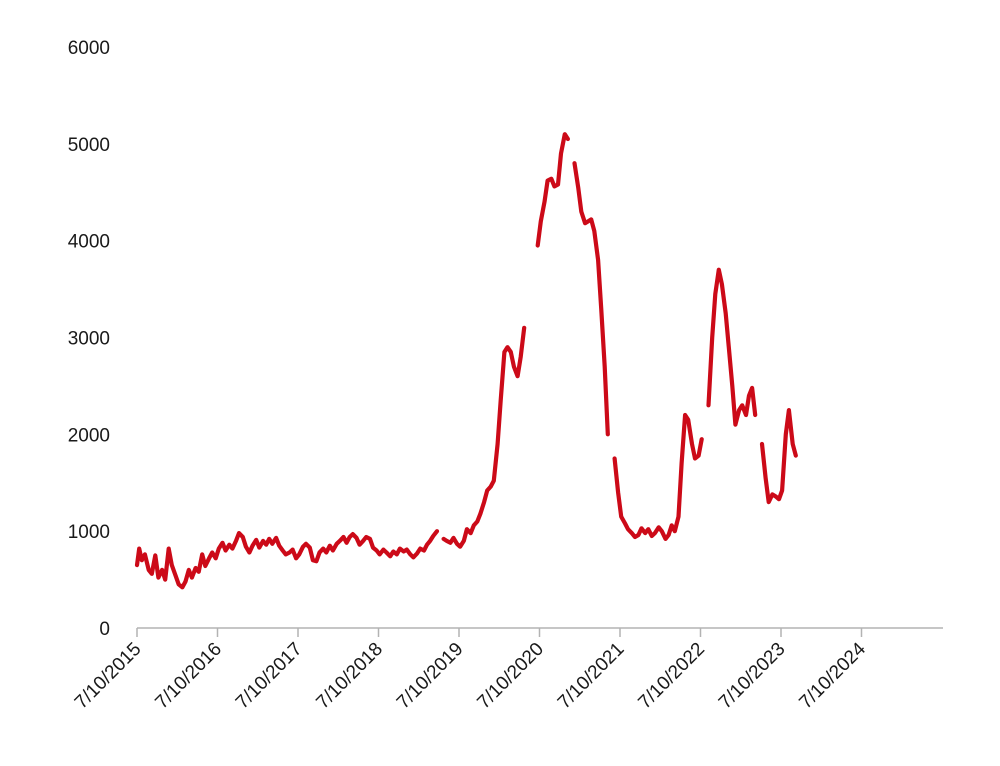 Image resolution: width=1000 pixels, height=766 pixels. I want to click on x-tick-label: 7/10/2016, so click(188, 676).